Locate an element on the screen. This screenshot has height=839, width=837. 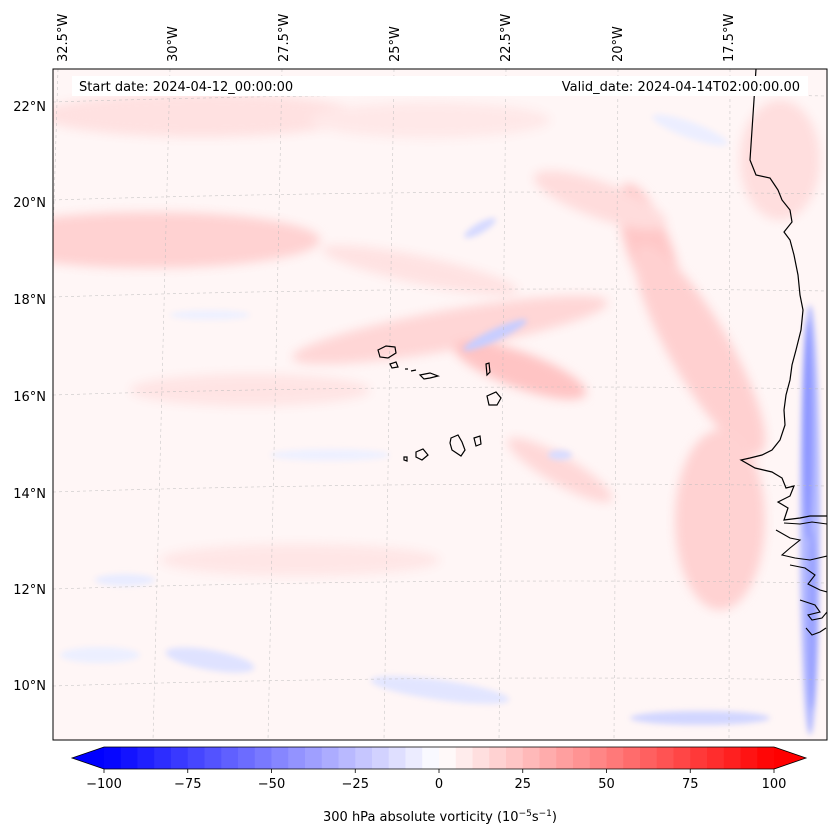
africa-coastline is located at coordinates (783, 295).